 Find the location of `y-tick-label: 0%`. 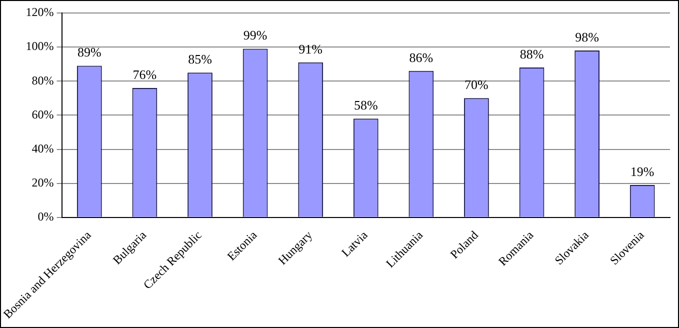

y-tick-label: 0% is located at coordinates (46, 217).